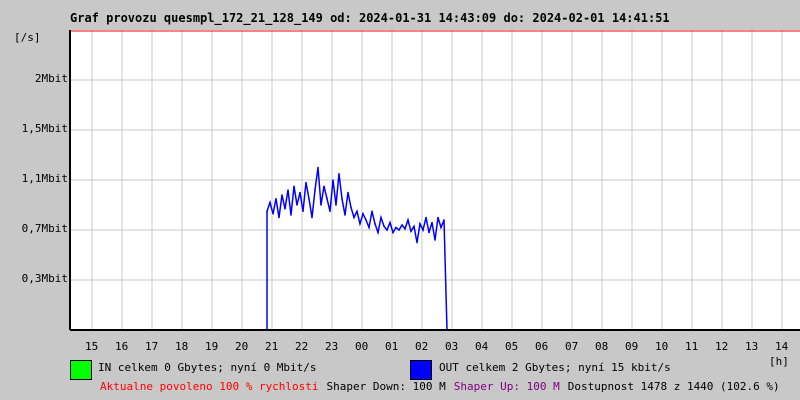  I want to click on x-tick-label: 20, so click(242, 346).